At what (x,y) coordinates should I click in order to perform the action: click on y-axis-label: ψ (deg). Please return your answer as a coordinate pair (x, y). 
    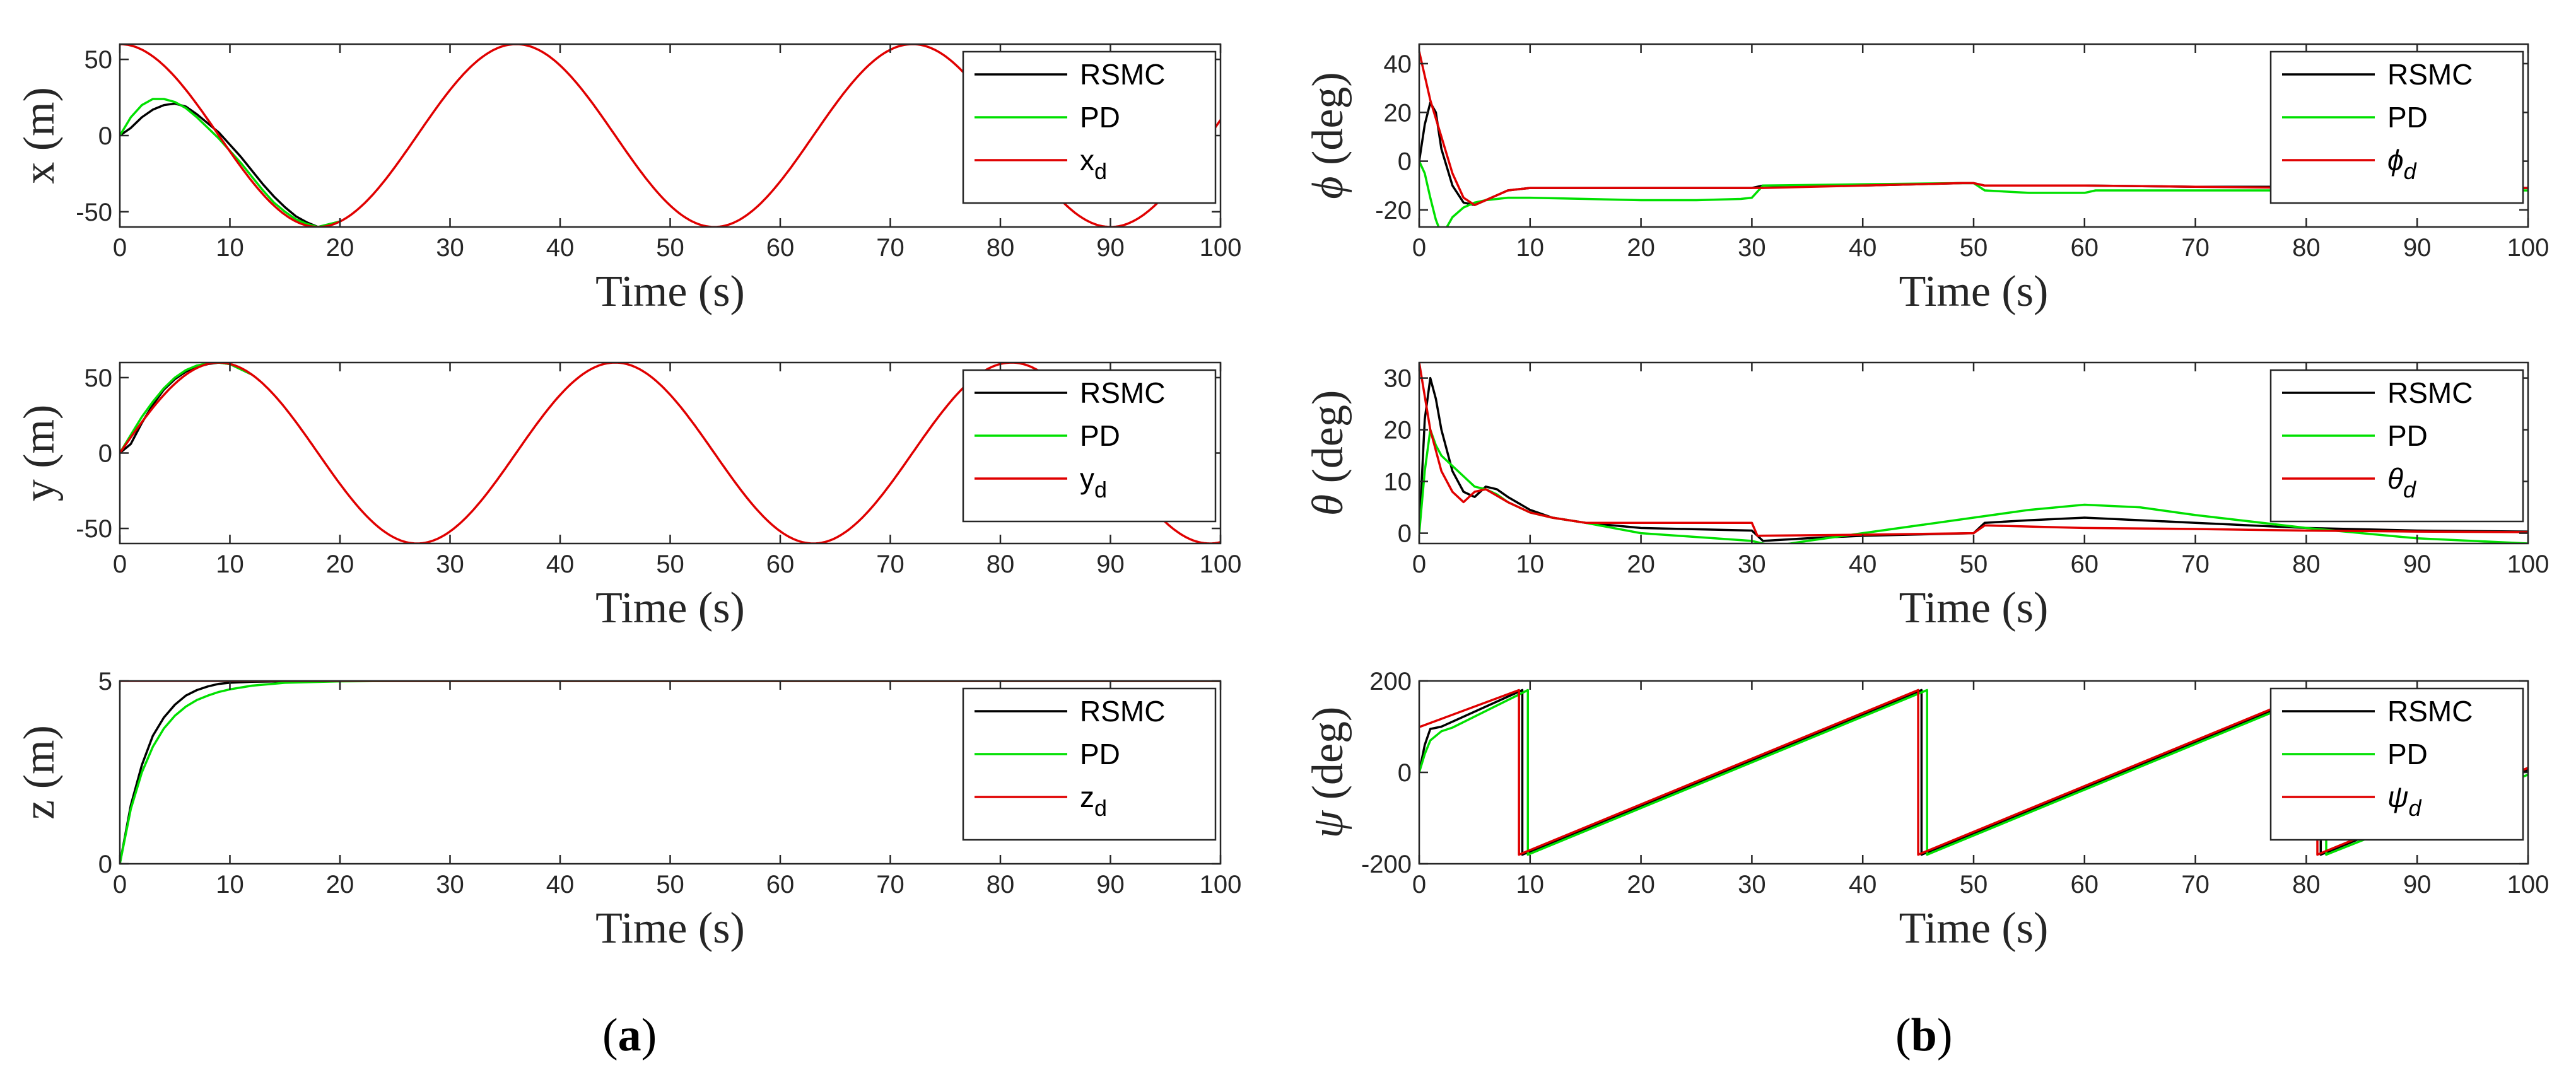
    Looking at the image, I should click on (1328, 773).